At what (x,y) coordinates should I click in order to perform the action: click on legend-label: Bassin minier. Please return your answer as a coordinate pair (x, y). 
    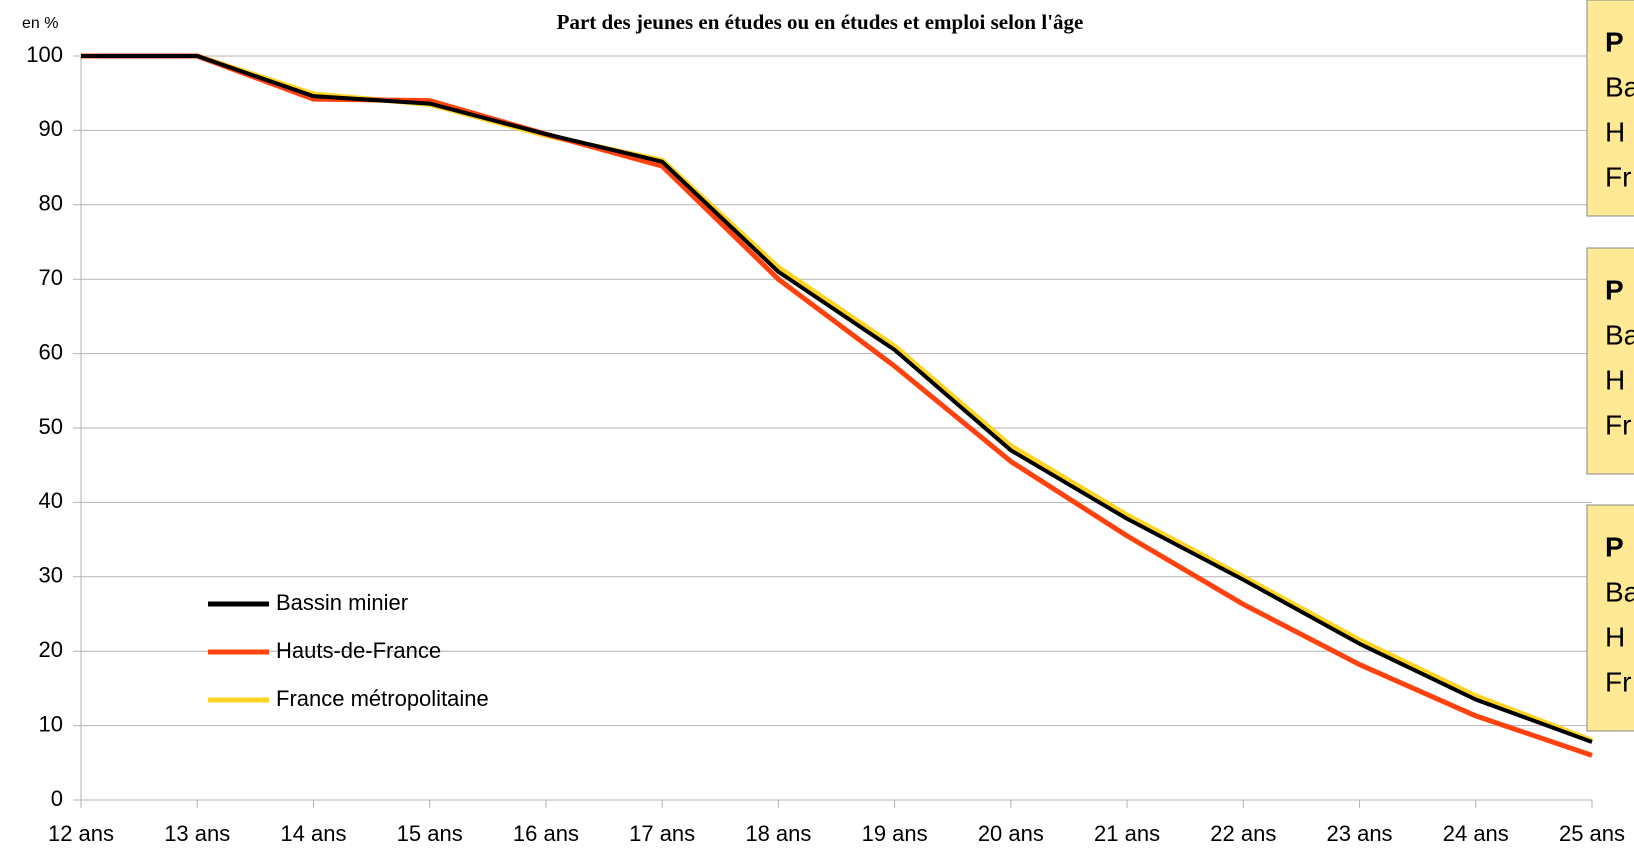
    Looking at the image, I should click on (342, 602).